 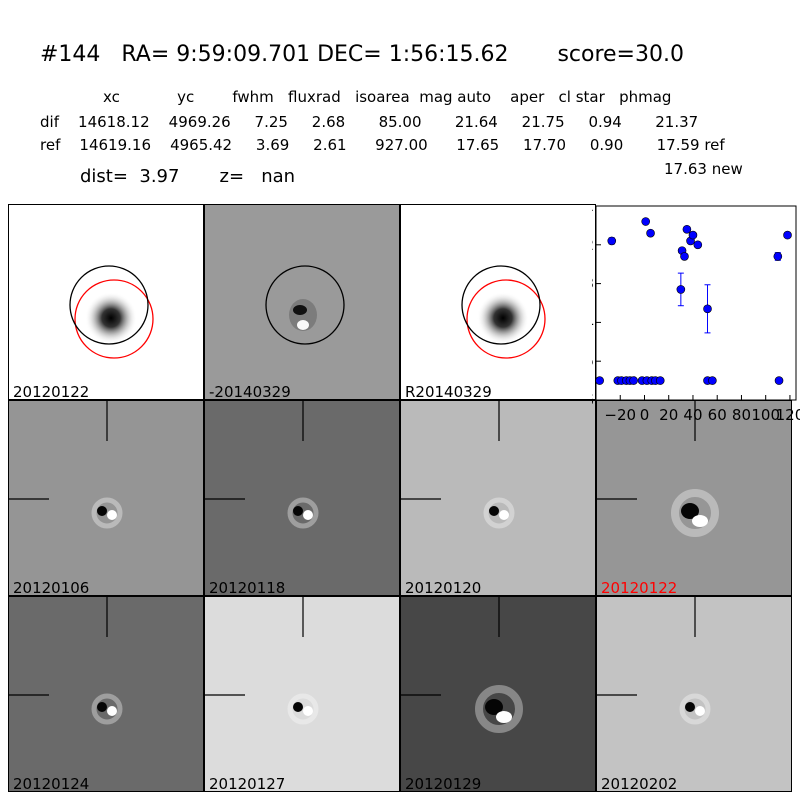 I want to click on stamp-date-label: 20120120, so click(x=443, y=587).